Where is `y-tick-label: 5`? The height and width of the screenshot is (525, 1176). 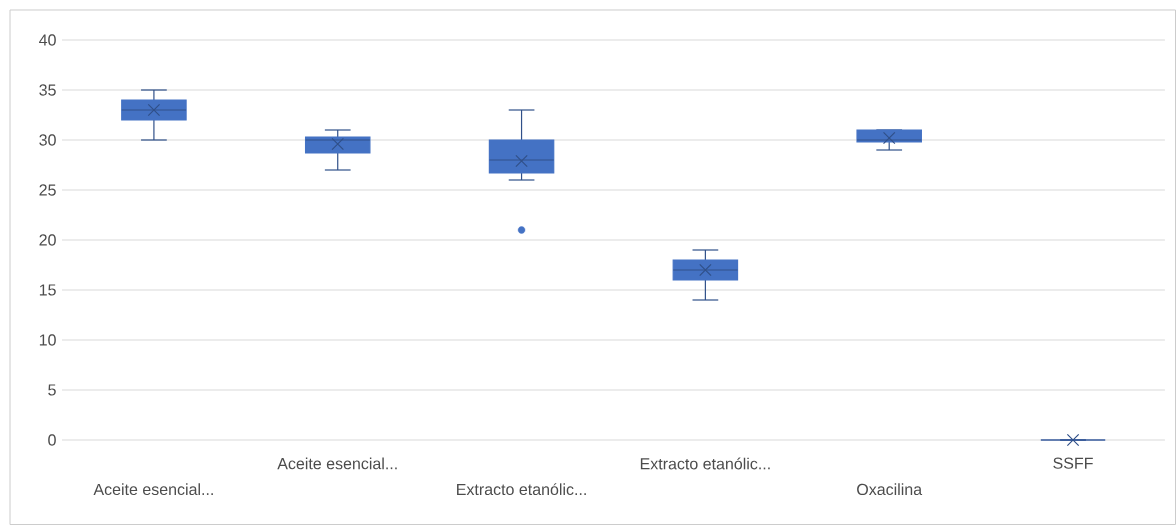 y-tick-label: 5 is located at coordinates (52, 390).